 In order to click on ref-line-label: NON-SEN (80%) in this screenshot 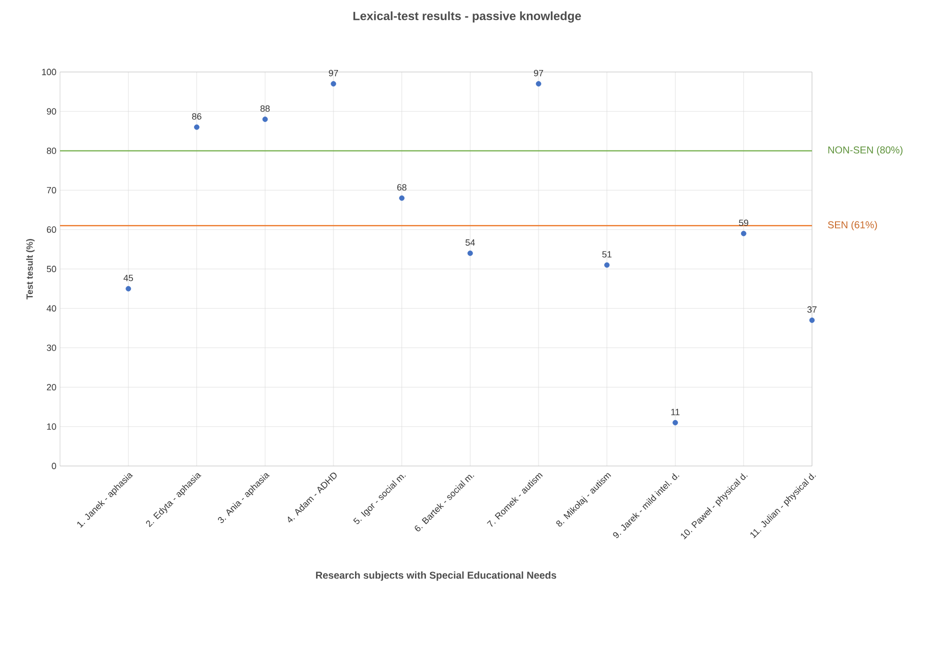, I will do `click(865, 151)`.